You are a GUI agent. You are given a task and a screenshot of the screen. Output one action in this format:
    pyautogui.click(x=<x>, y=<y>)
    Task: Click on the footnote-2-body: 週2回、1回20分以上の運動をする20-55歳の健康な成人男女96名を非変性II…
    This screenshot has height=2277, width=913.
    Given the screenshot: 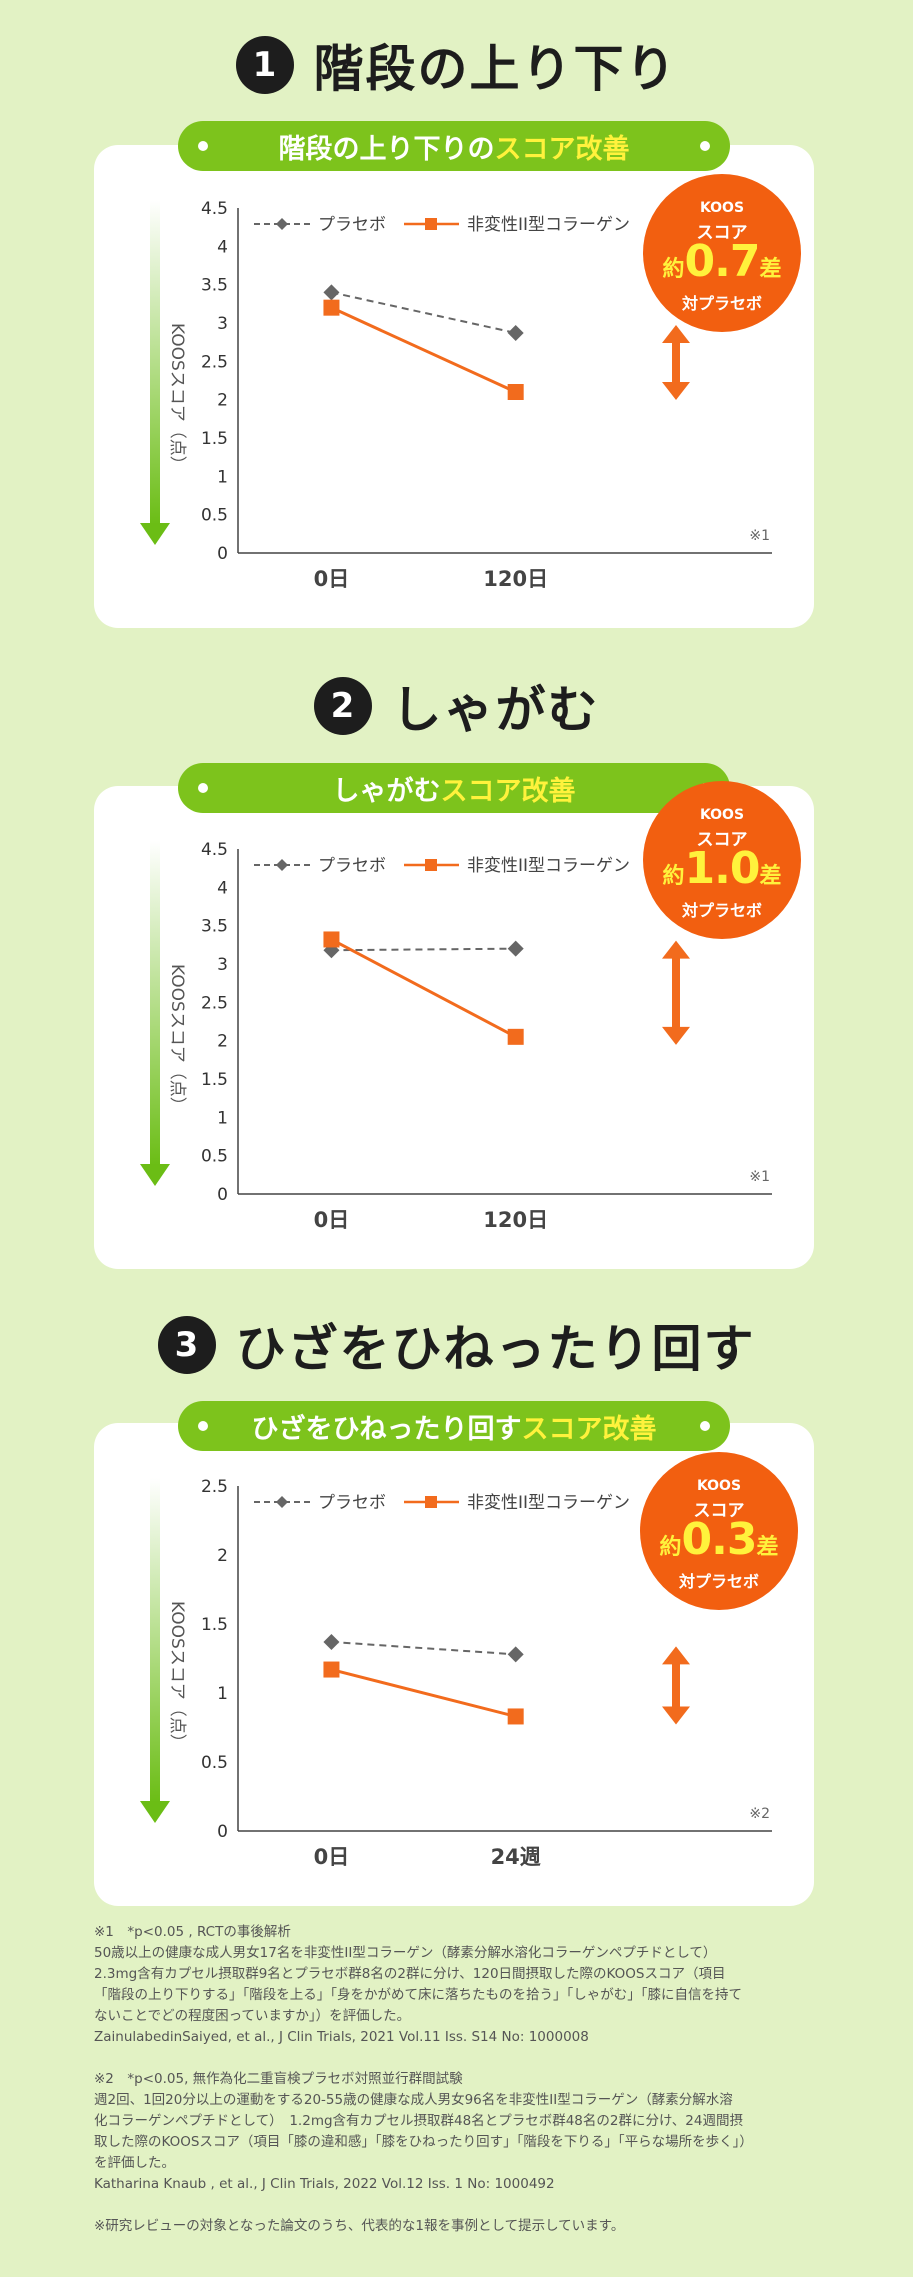 What is the action you would take?
    pyautogui.click(x=413, y=2100)
    